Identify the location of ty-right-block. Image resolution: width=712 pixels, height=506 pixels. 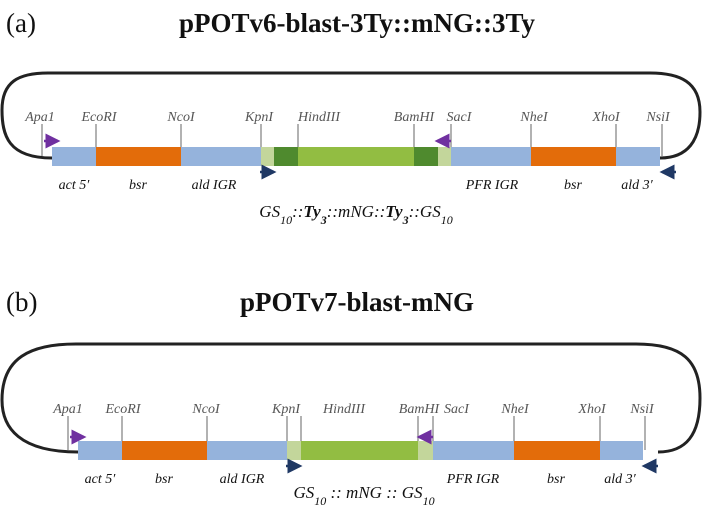
(426, 156).